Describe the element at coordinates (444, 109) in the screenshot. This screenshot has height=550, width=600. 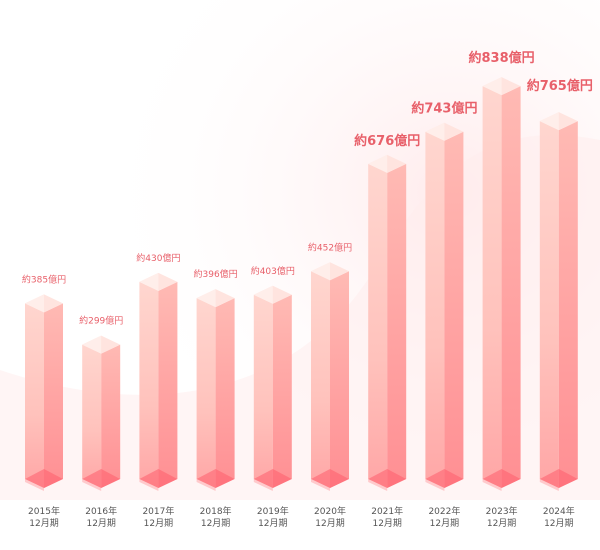
I see `value-label-8: 約743億円` at that location.